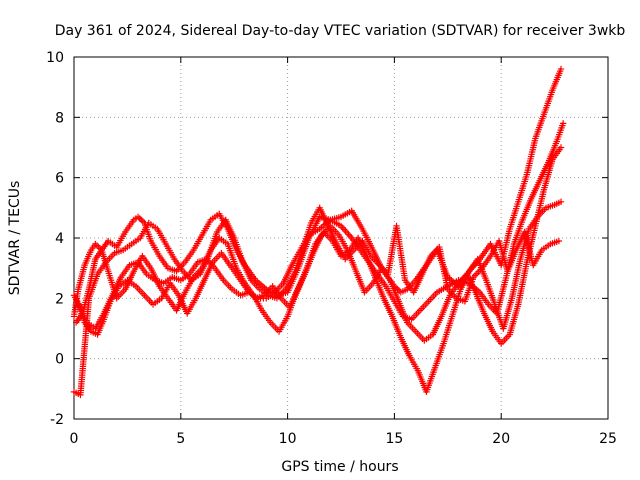 This screenshot has width=640, height=480. What do you see at coordinates (339, 467) in the screenshot?
I see `x-axis-label: GPS time / hours` at bounding box center [339, 467].